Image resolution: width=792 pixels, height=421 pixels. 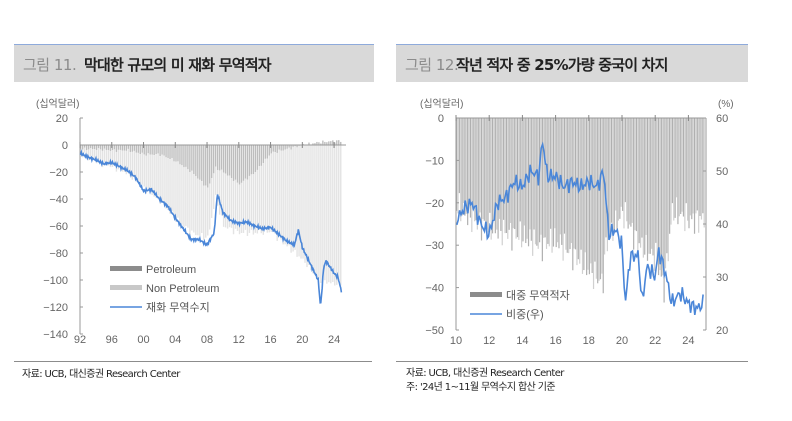 What do you see at coordinates (55, 335) in the screenshot?
I see `svg-text: −140` at bounding box center [55, 335].